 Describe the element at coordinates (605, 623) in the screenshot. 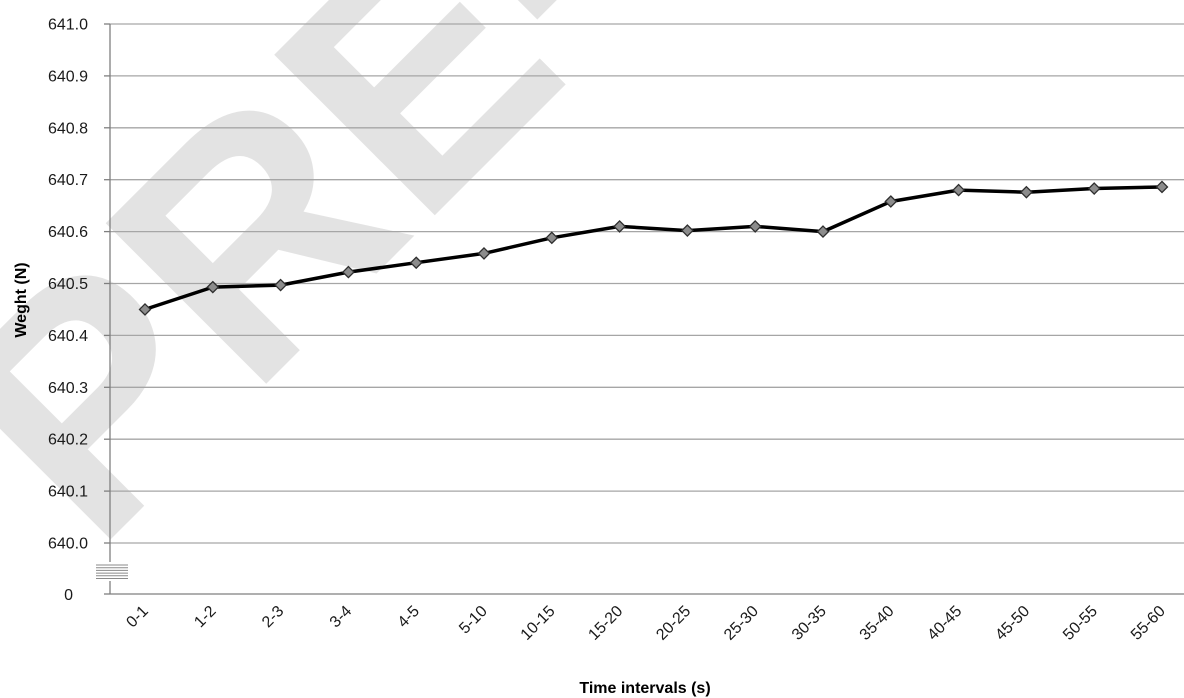

I see `x-tick-label: 15-20` at that location.